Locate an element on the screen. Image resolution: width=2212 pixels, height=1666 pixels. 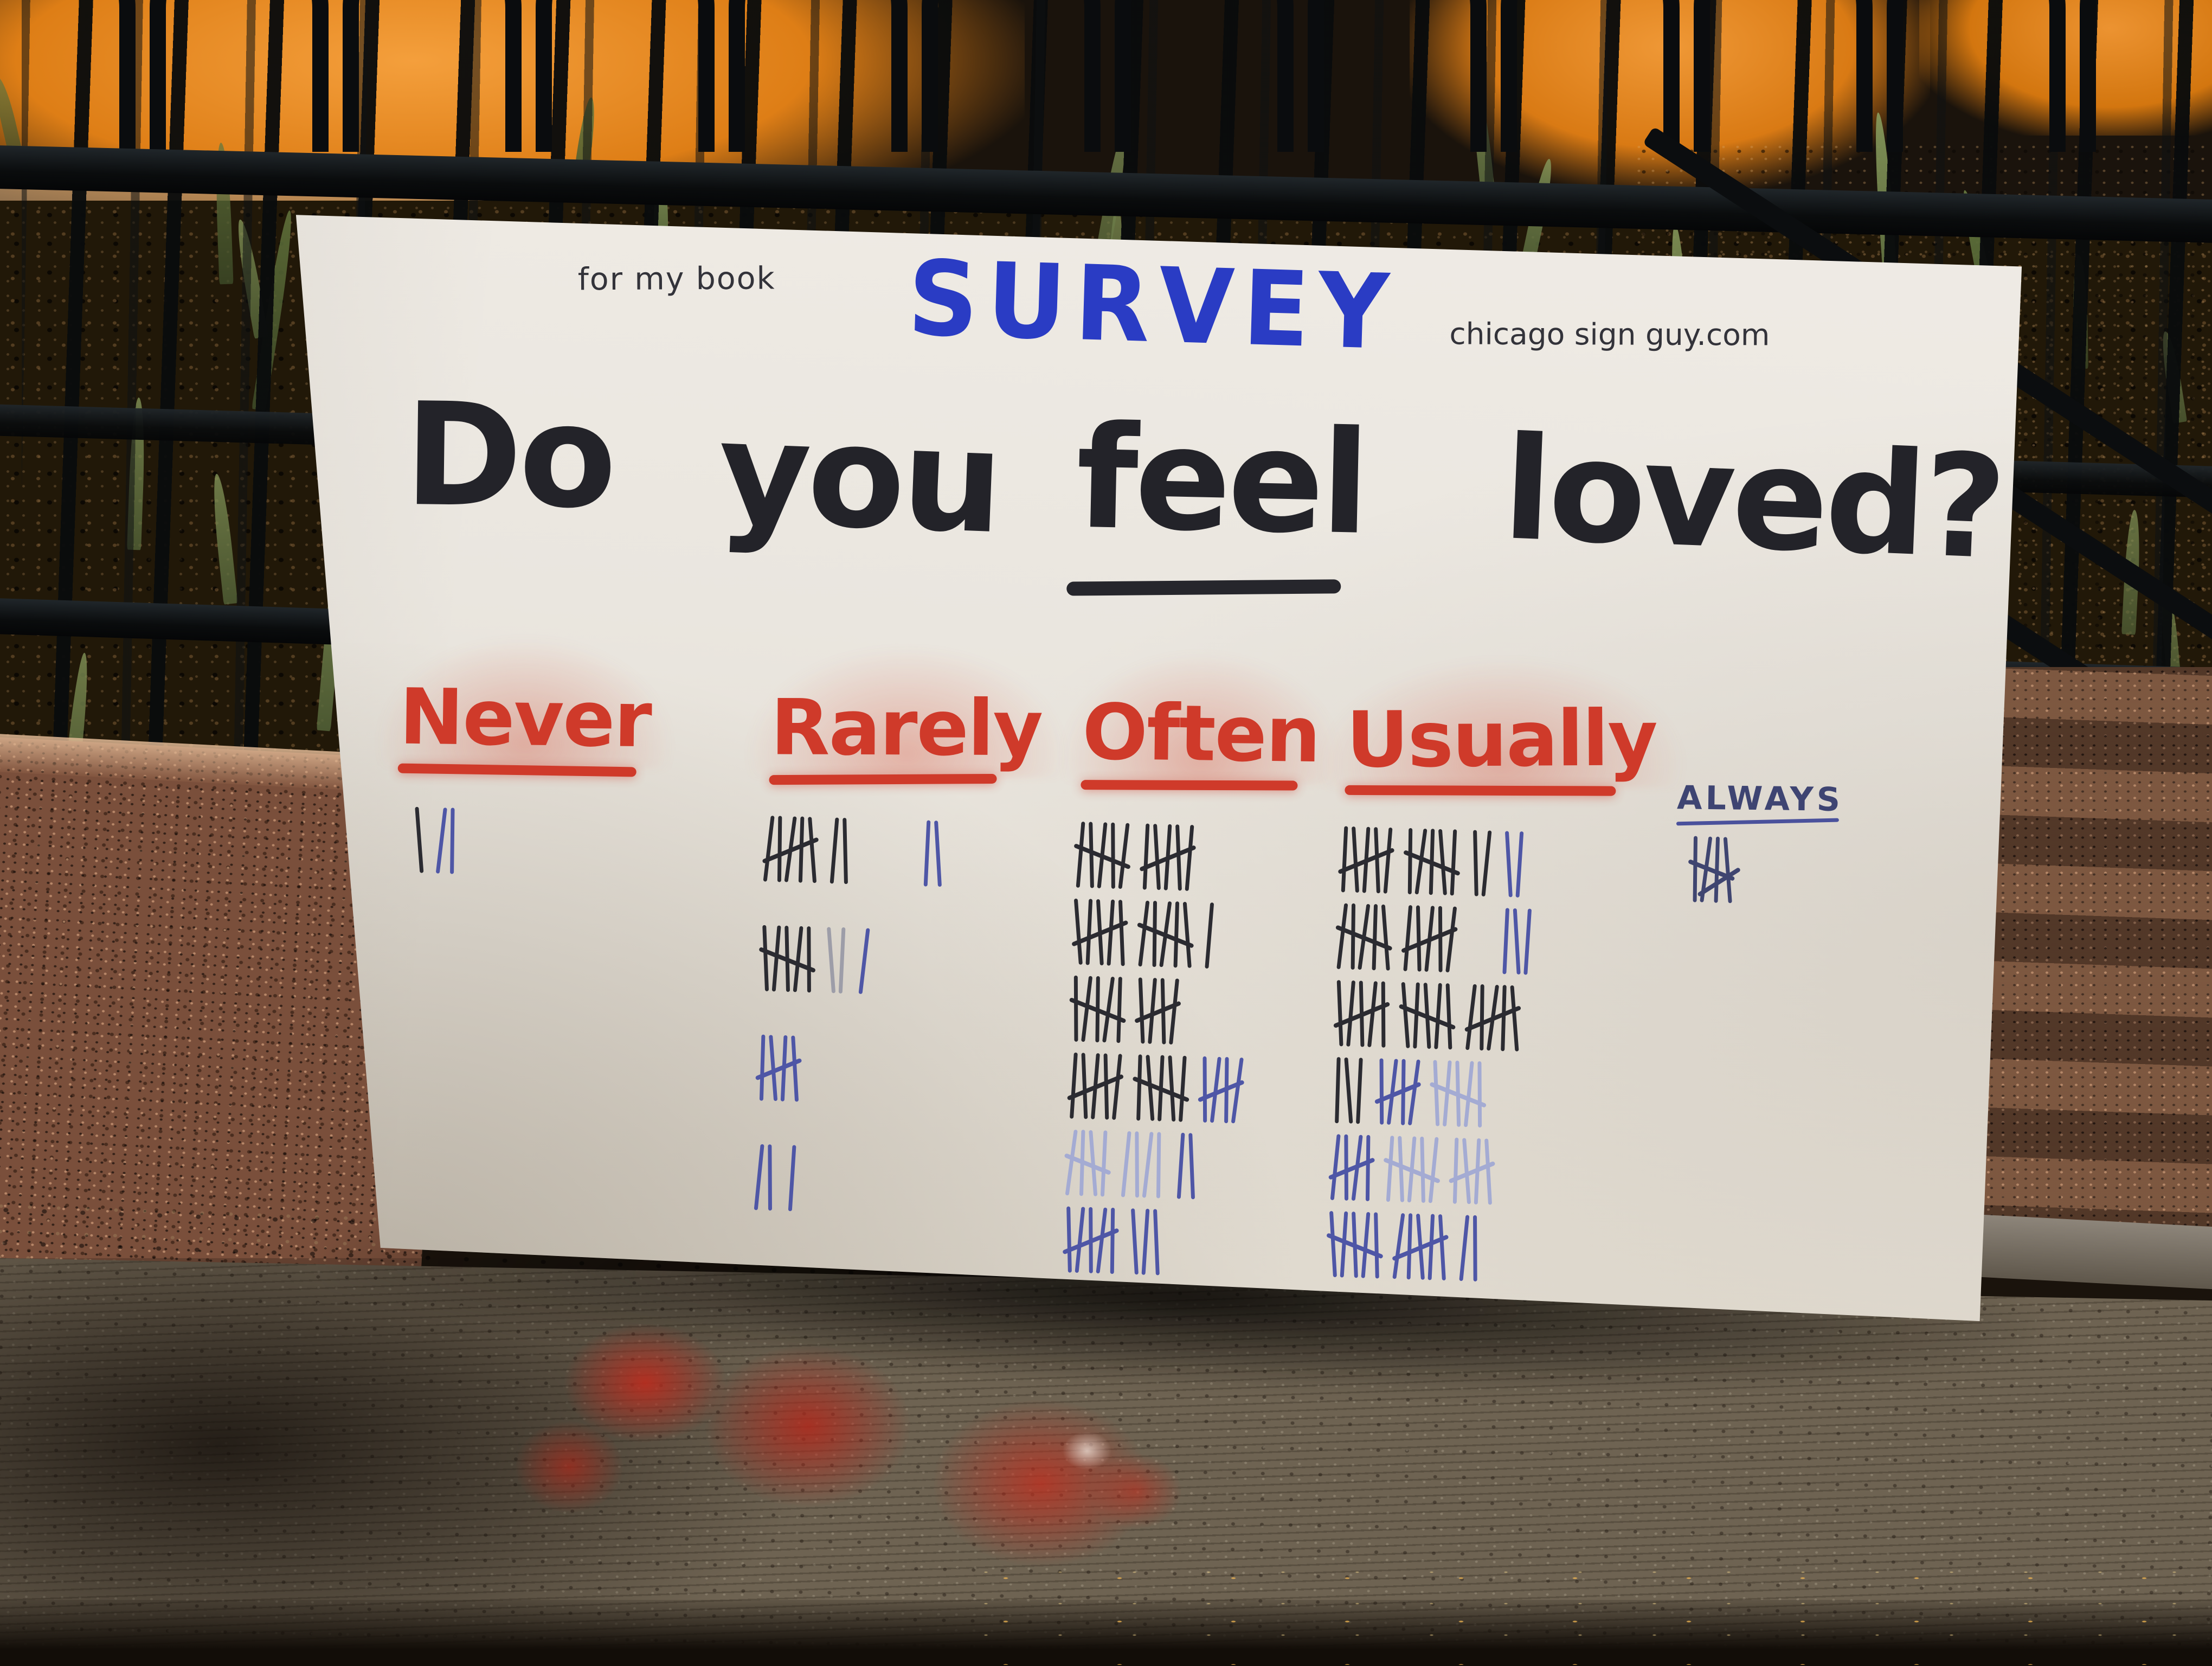
feel-underline is located at coordinates (1203, 588).